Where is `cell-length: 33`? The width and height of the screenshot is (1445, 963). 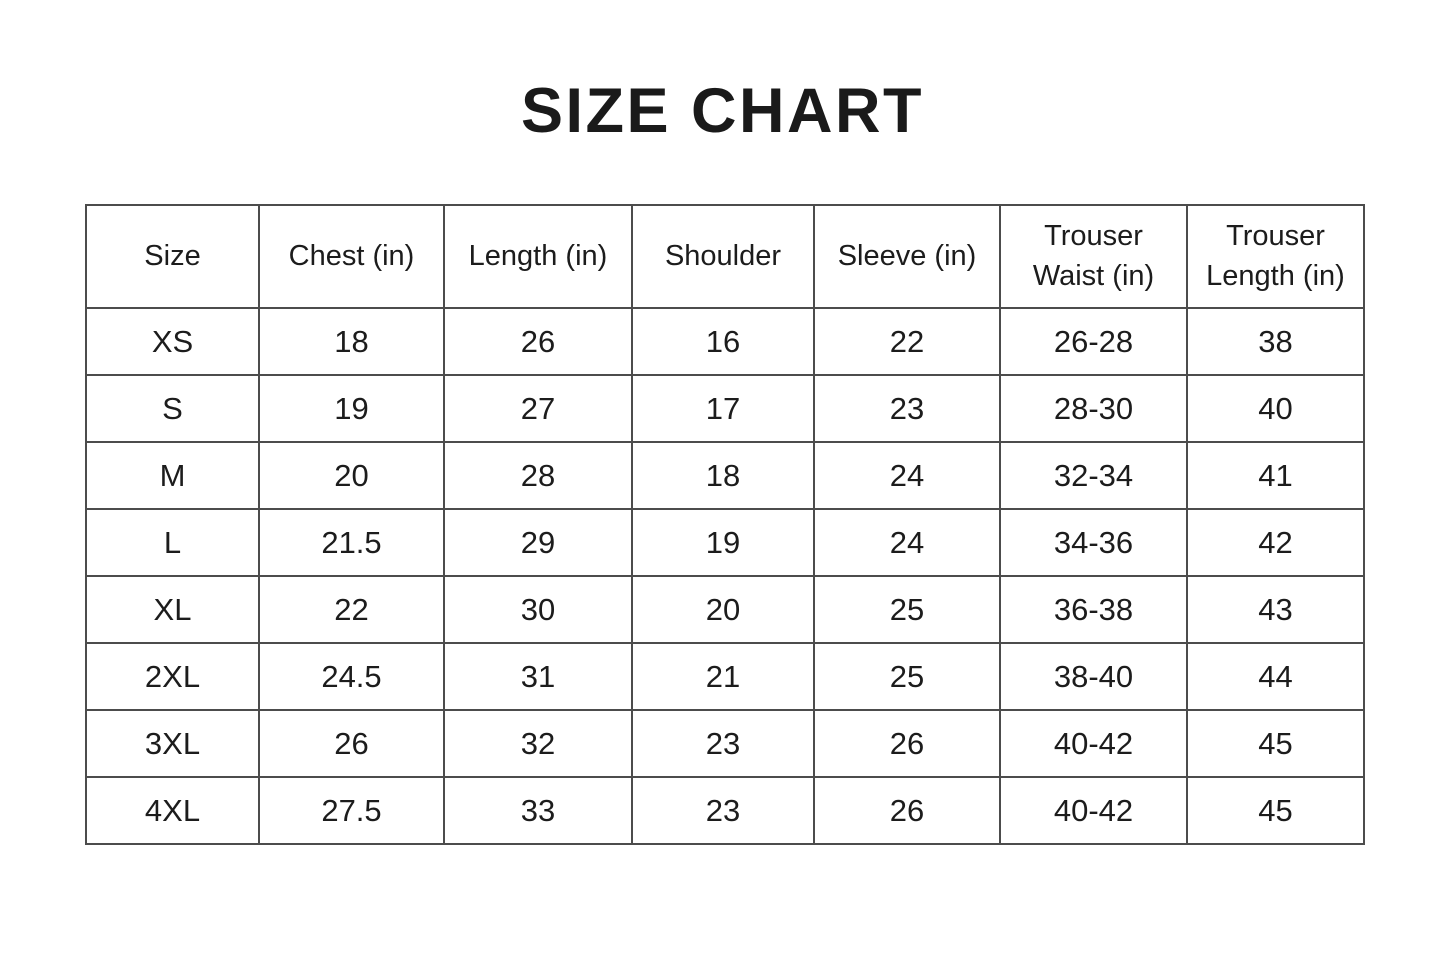 cell-length: 33 is located at coordinates (538, 810).